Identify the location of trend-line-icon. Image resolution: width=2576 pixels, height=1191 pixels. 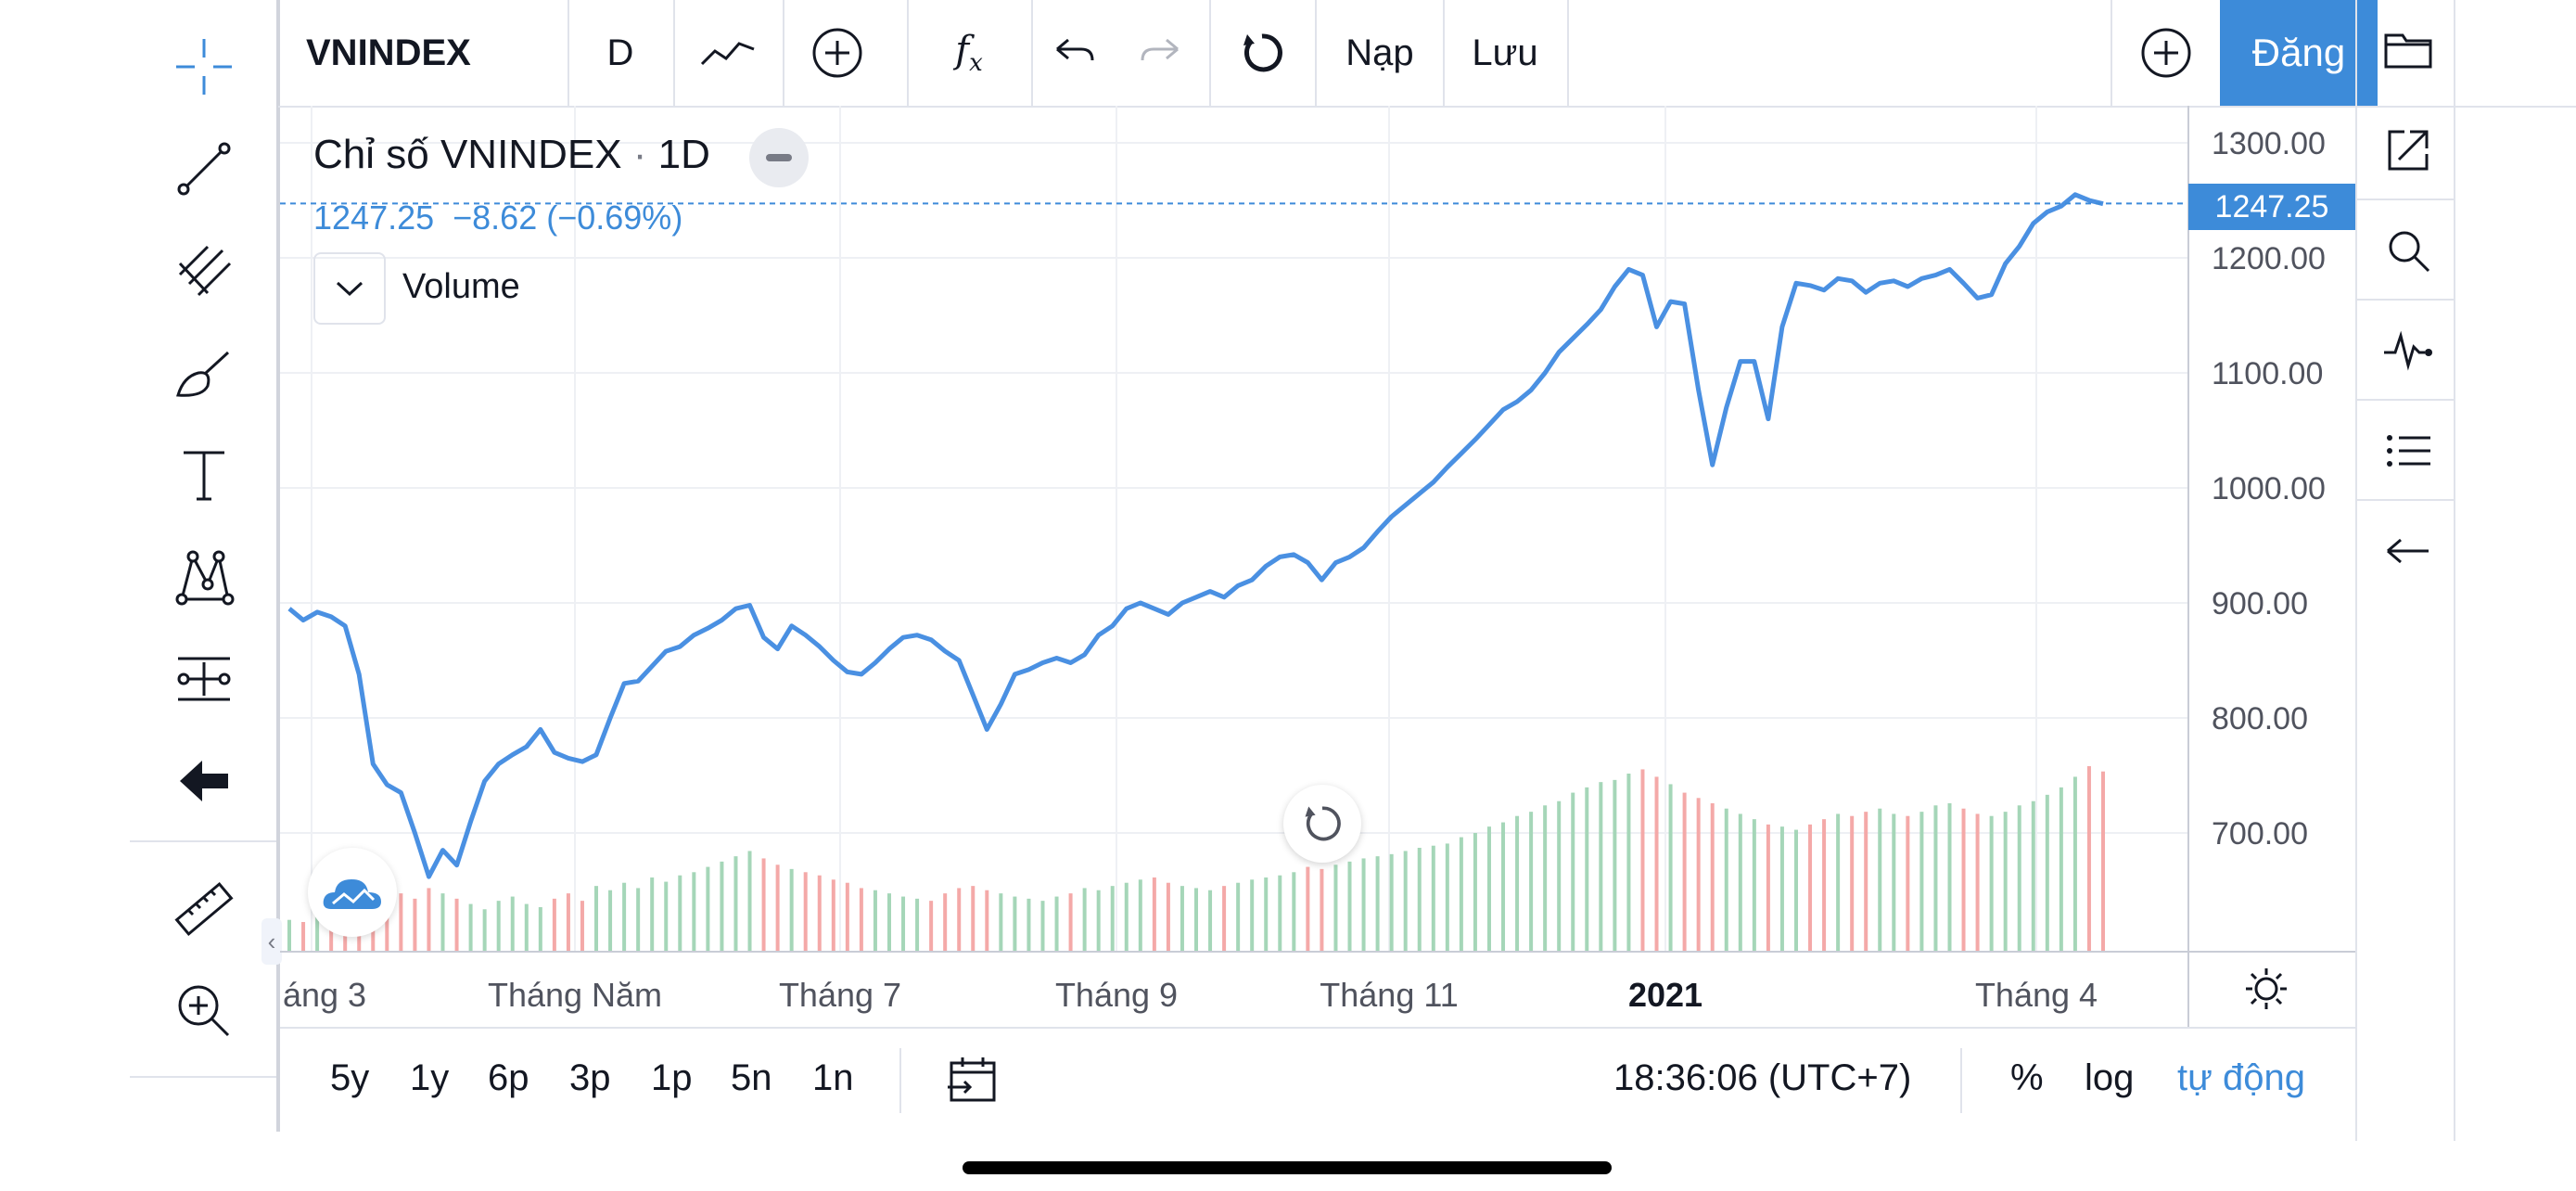
(204, 169).